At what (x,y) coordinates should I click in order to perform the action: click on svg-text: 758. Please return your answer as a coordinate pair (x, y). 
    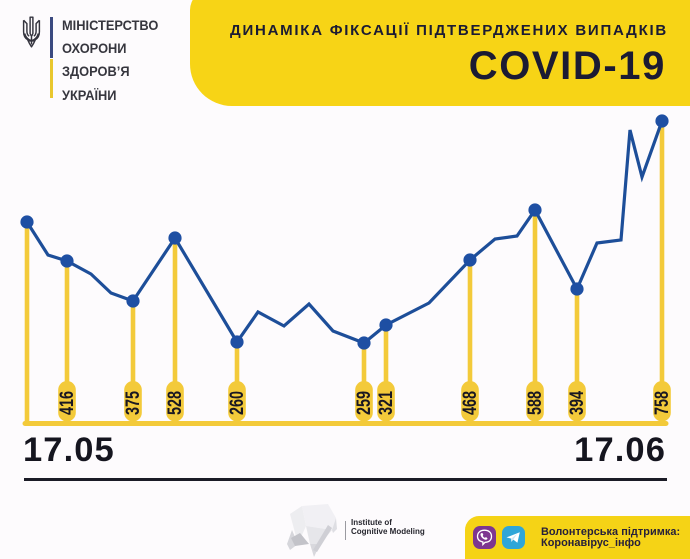
    Looking at the image, I should click on (661, 403).